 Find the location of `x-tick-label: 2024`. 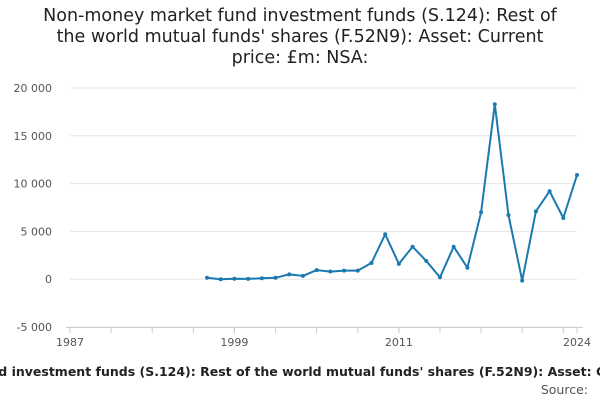

x-tick-label: 2024 is located at coordinates (577, 342).